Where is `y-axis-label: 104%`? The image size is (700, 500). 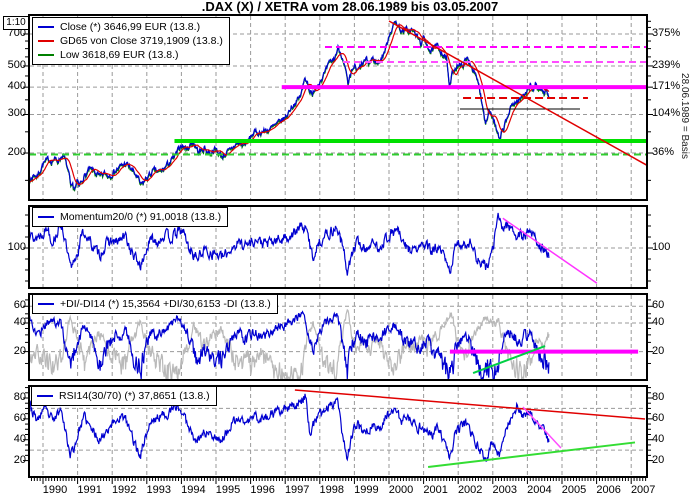 y-axis-label: 104% is located at coordinates (666, 113).